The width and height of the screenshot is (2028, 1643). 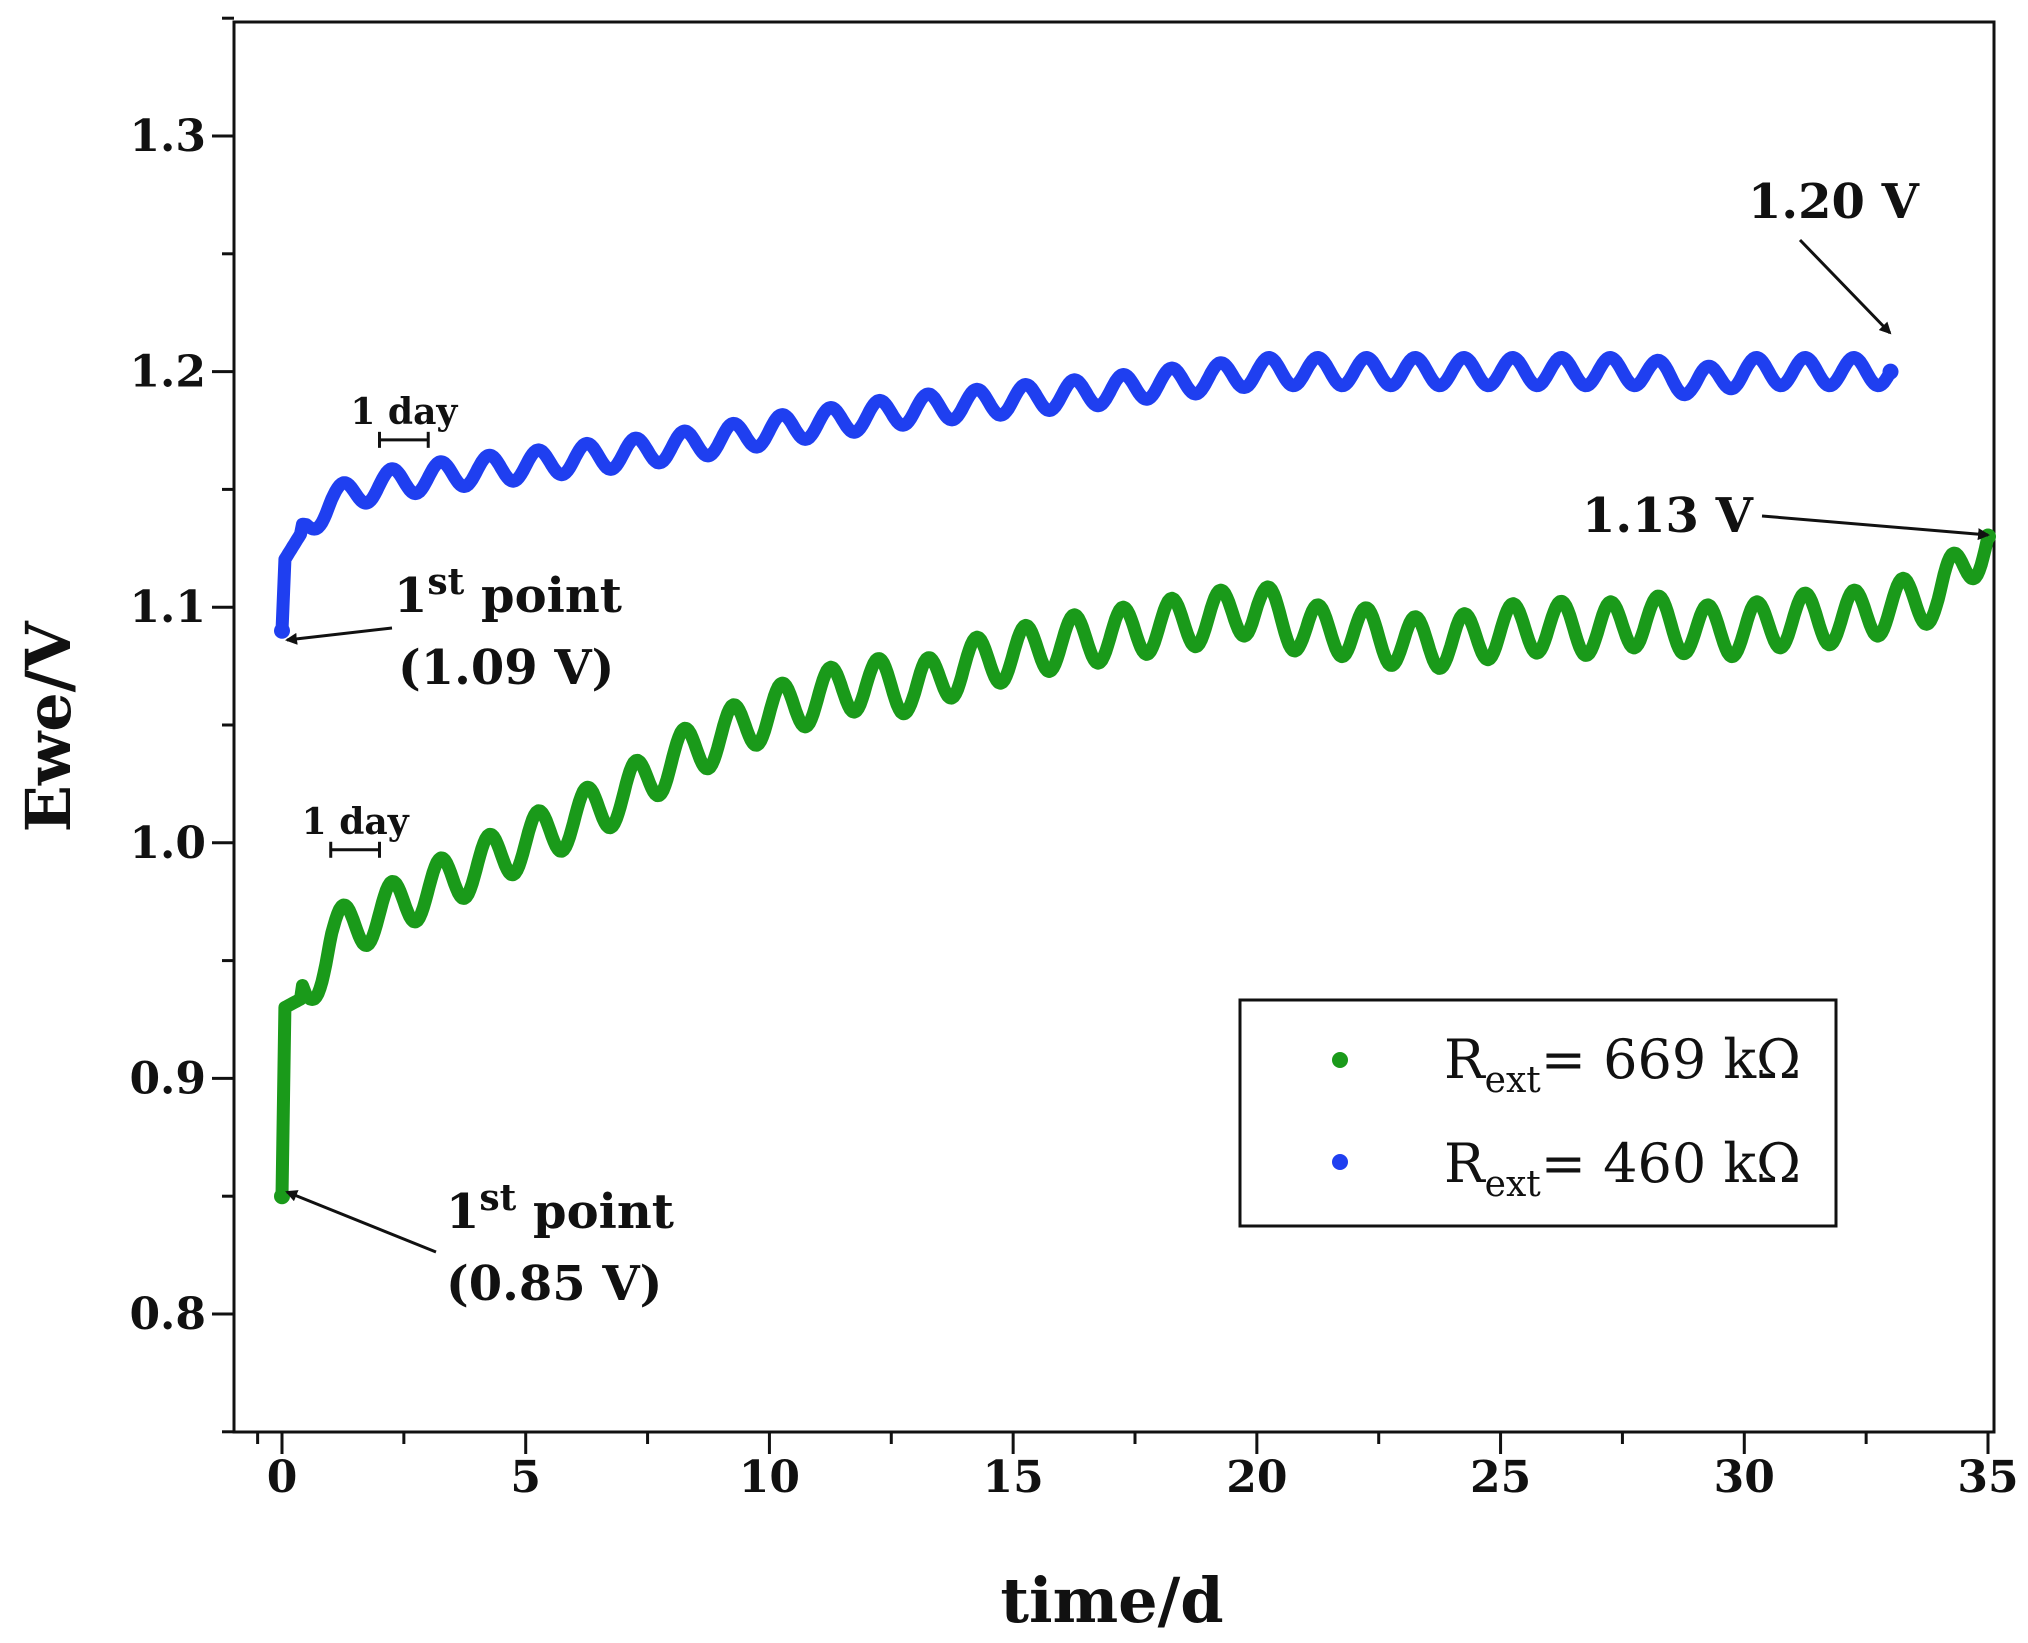 What do you see at coordinates (167, 372) in the screenshot?
I see `y-tick-label: 1.2` at bounding box center [167, 372].